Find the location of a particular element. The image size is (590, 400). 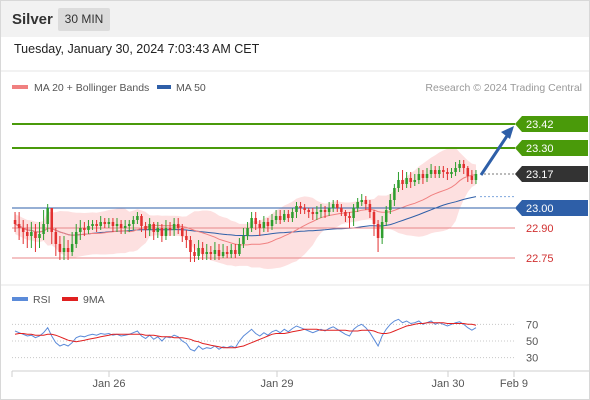

symbol-title: Silver is located at coordinates (32, 19).